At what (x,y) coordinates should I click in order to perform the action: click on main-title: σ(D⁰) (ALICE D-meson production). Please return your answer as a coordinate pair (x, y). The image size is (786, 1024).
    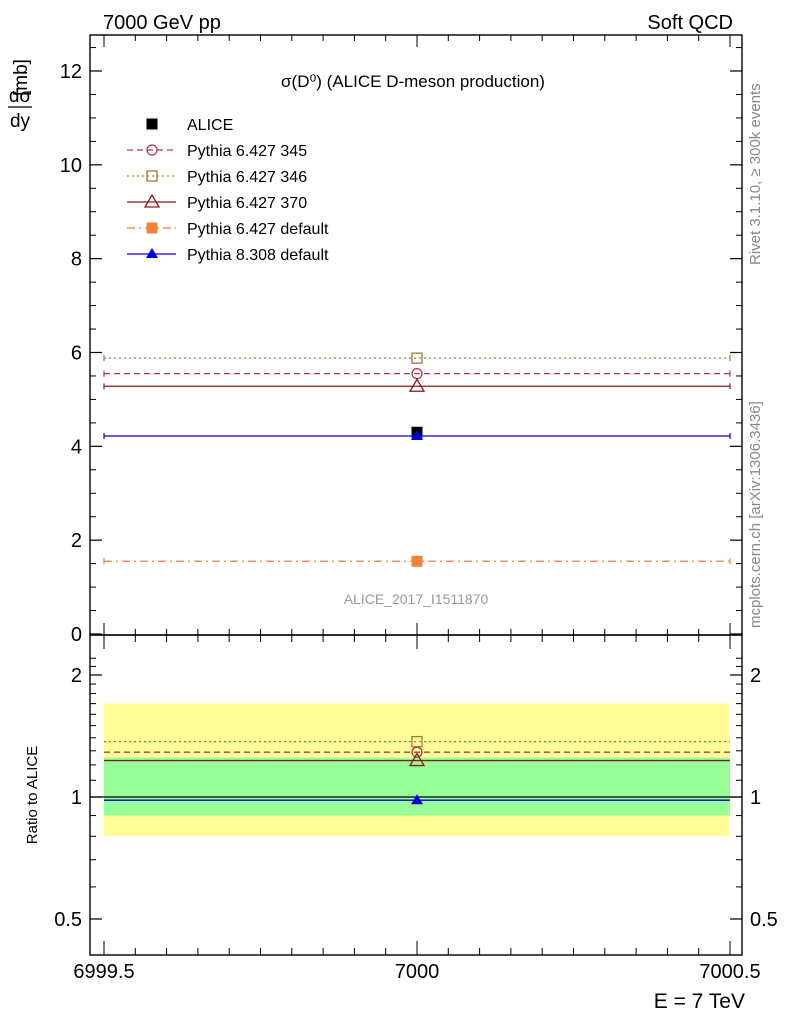
    Looking at the image, I should click on (413, 81).